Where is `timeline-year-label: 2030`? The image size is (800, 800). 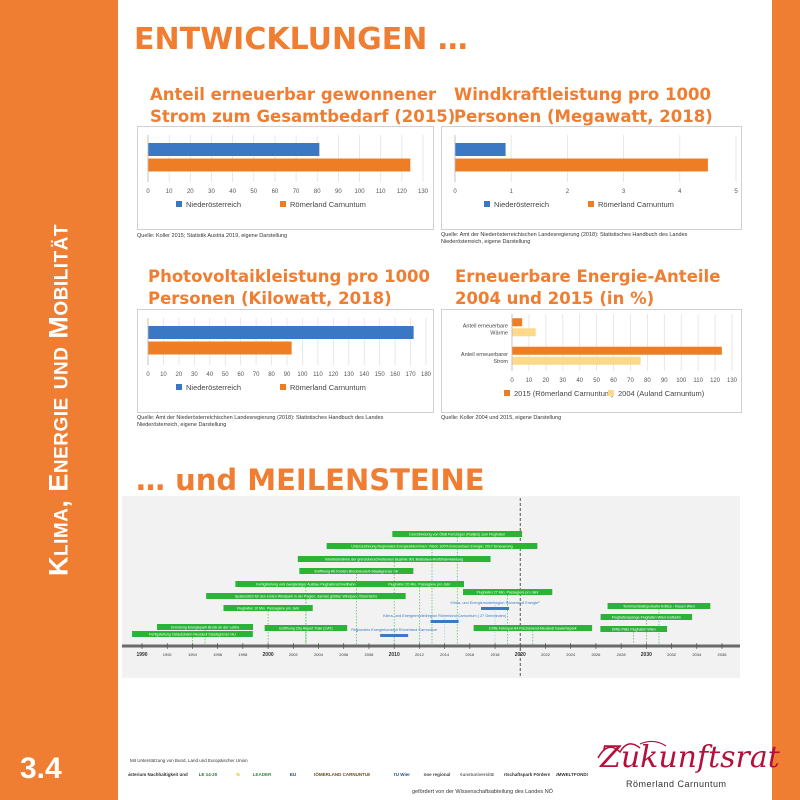
timeline-year-label: 2030 is located at coordinates (646, 655).